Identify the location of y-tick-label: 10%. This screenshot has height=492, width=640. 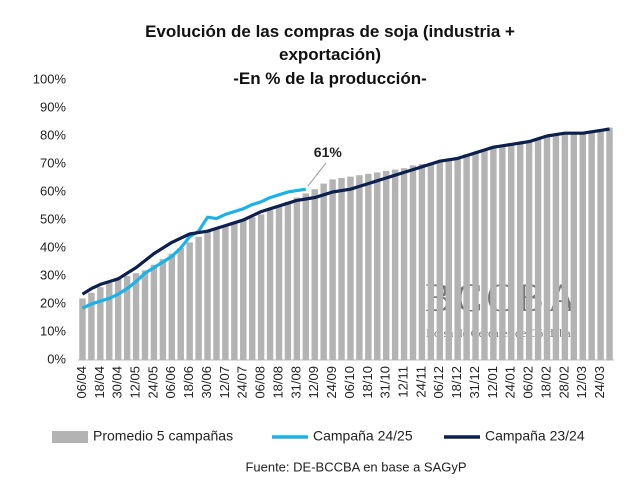
(53, 330).